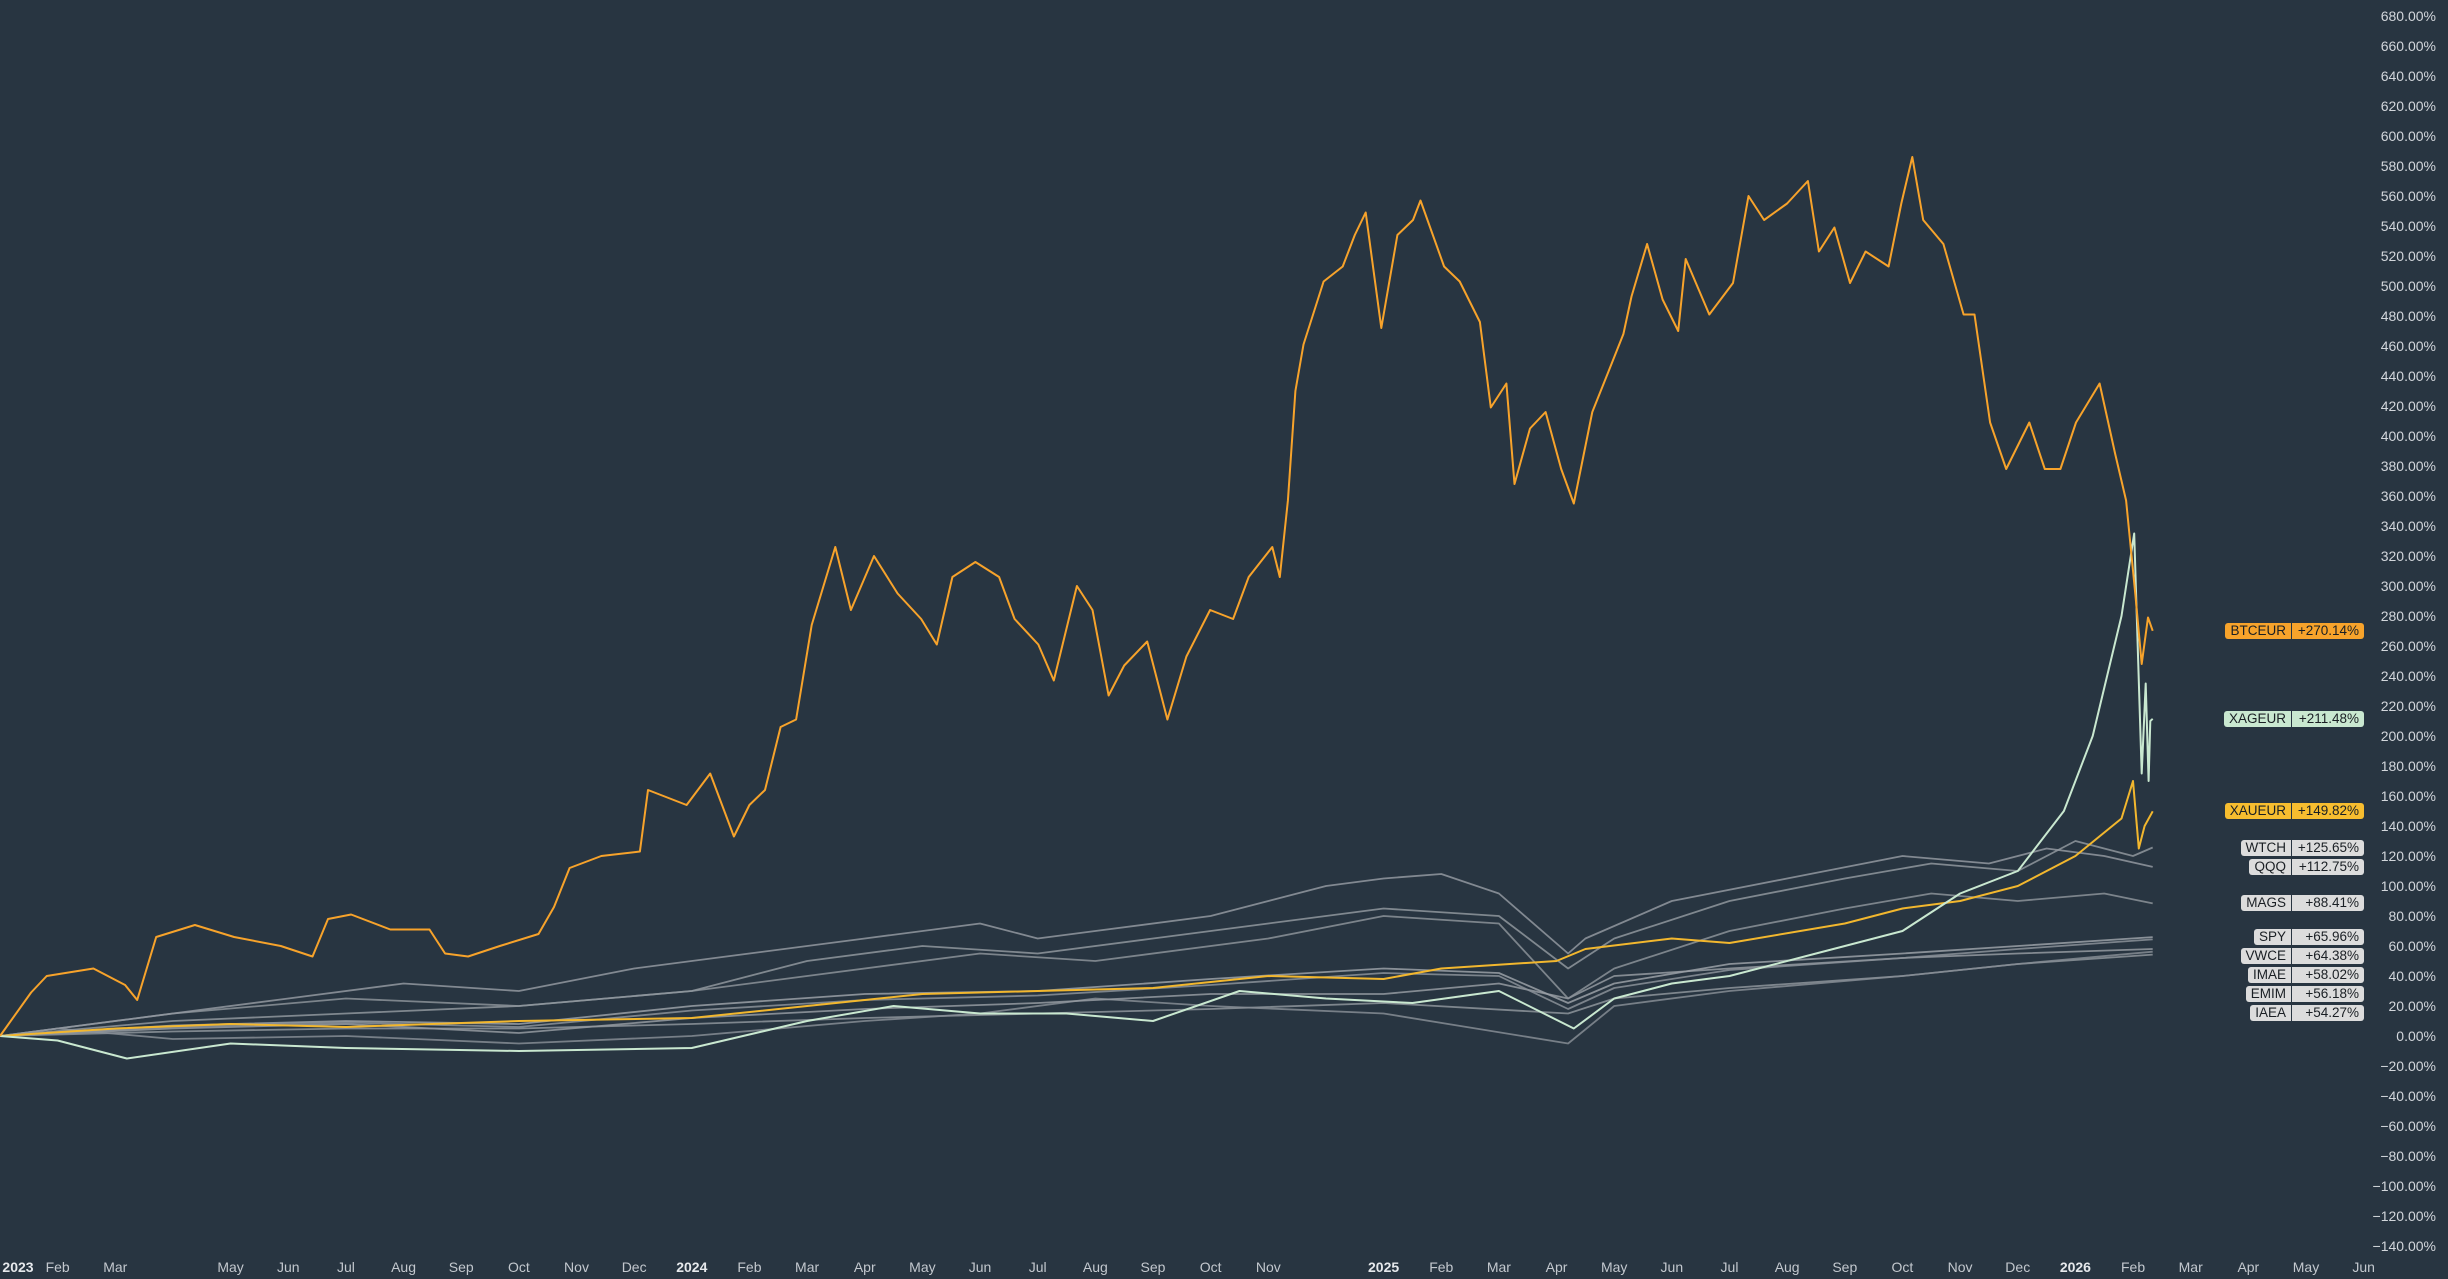 The image size is (2448, 1279). I want to click on badge-iaea: IAEA +54.27%, so click(2307, 1013).